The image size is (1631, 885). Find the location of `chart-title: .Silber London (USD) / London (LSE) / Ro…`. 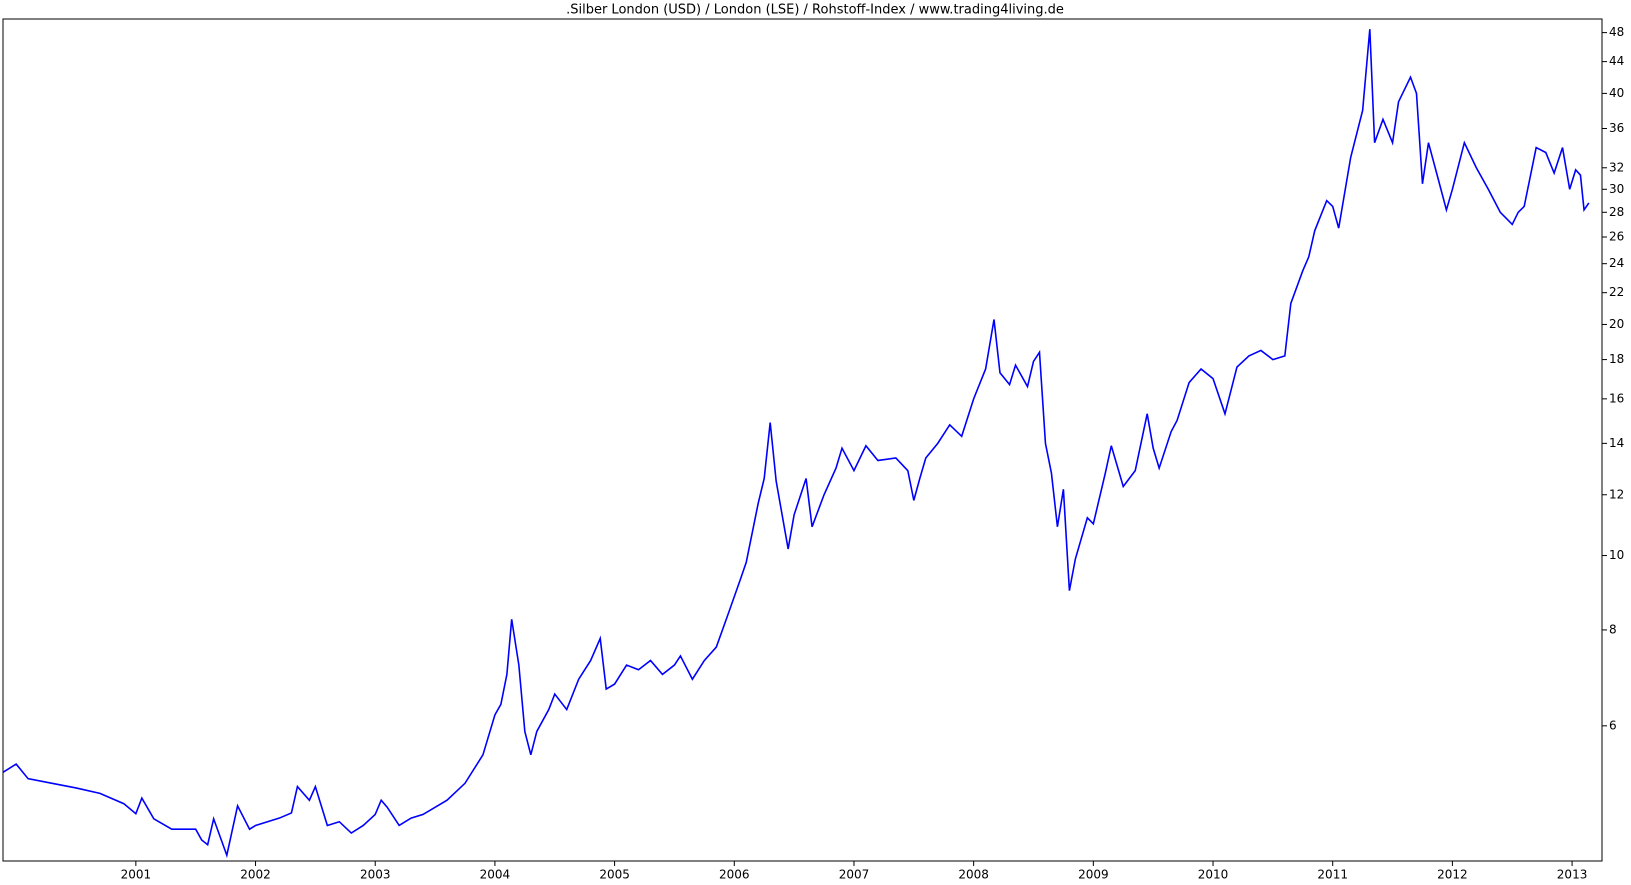

chart-title: .Silber London (USD) / London (LSE) / Ro… is located at coordinates (815, 10).